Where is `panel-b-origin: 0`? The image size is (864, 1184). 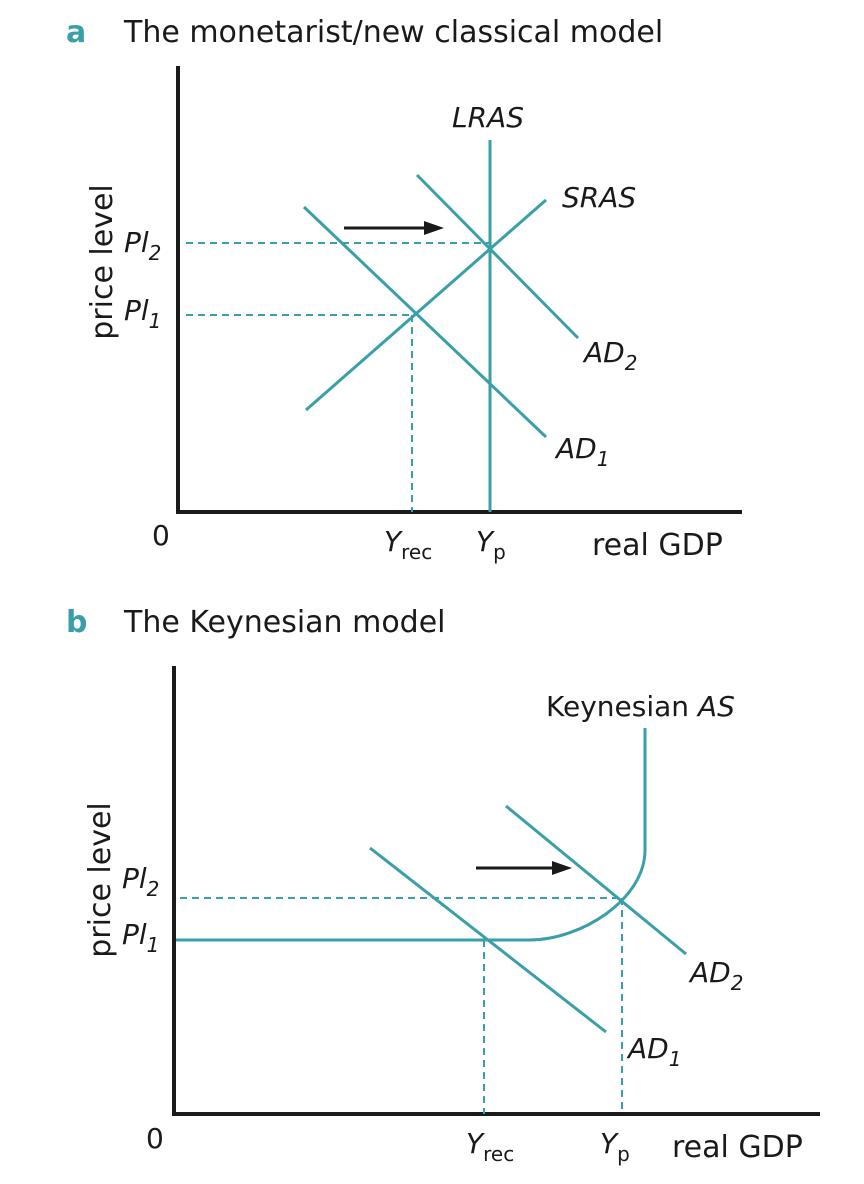
panel-b-origin: 0 is located at coordinates (155, 1138).